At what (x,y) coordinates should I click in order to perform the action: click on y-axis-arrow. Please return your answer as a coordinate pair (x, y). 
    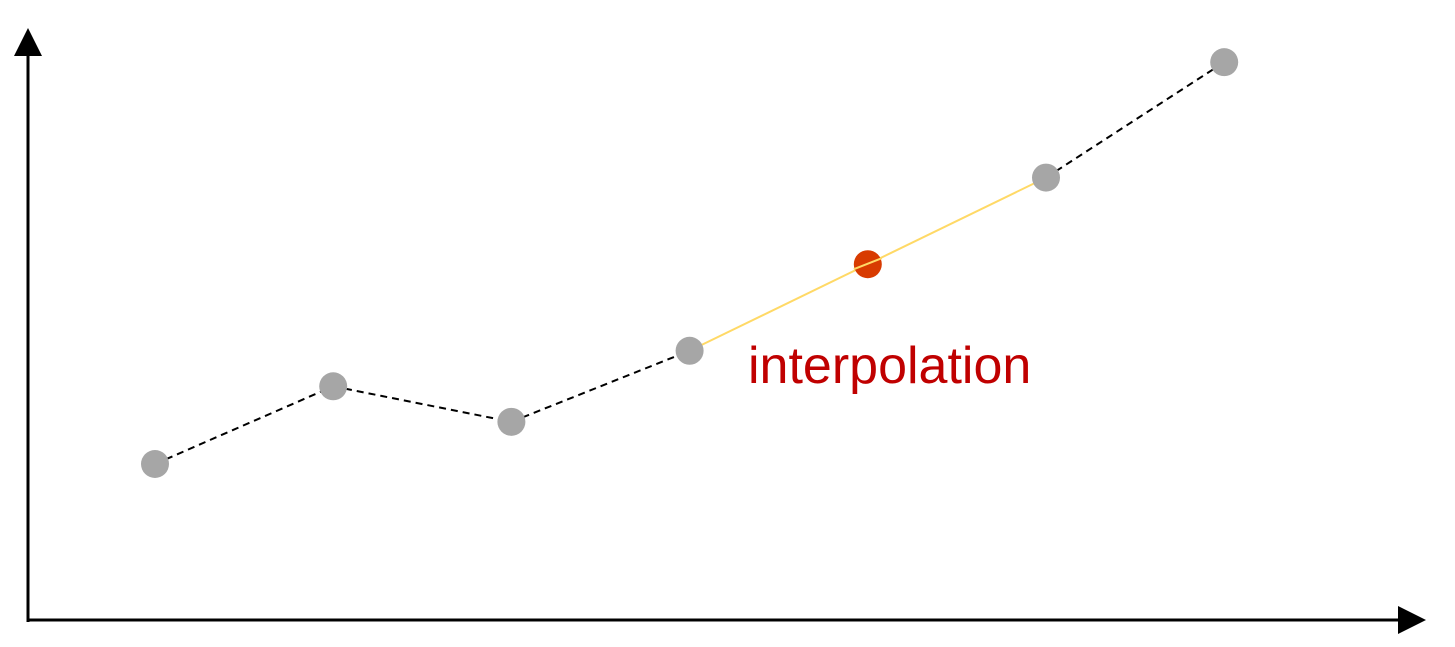
    Looking at the image, I should click on (28, 42).